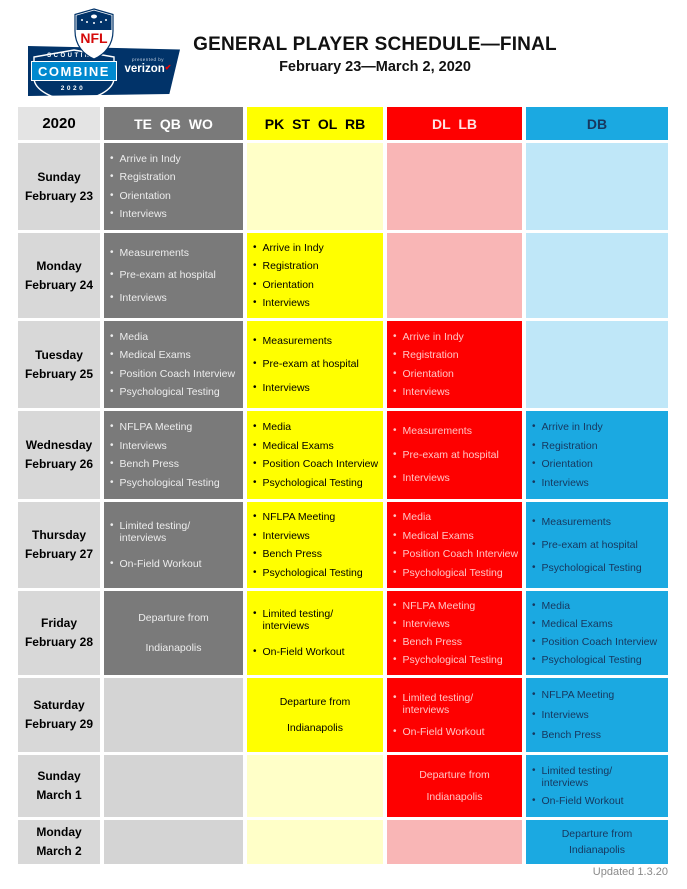 This screenshot has height=889, width=687. I want to click on year-header-cell: 2020, so click(59, 123).